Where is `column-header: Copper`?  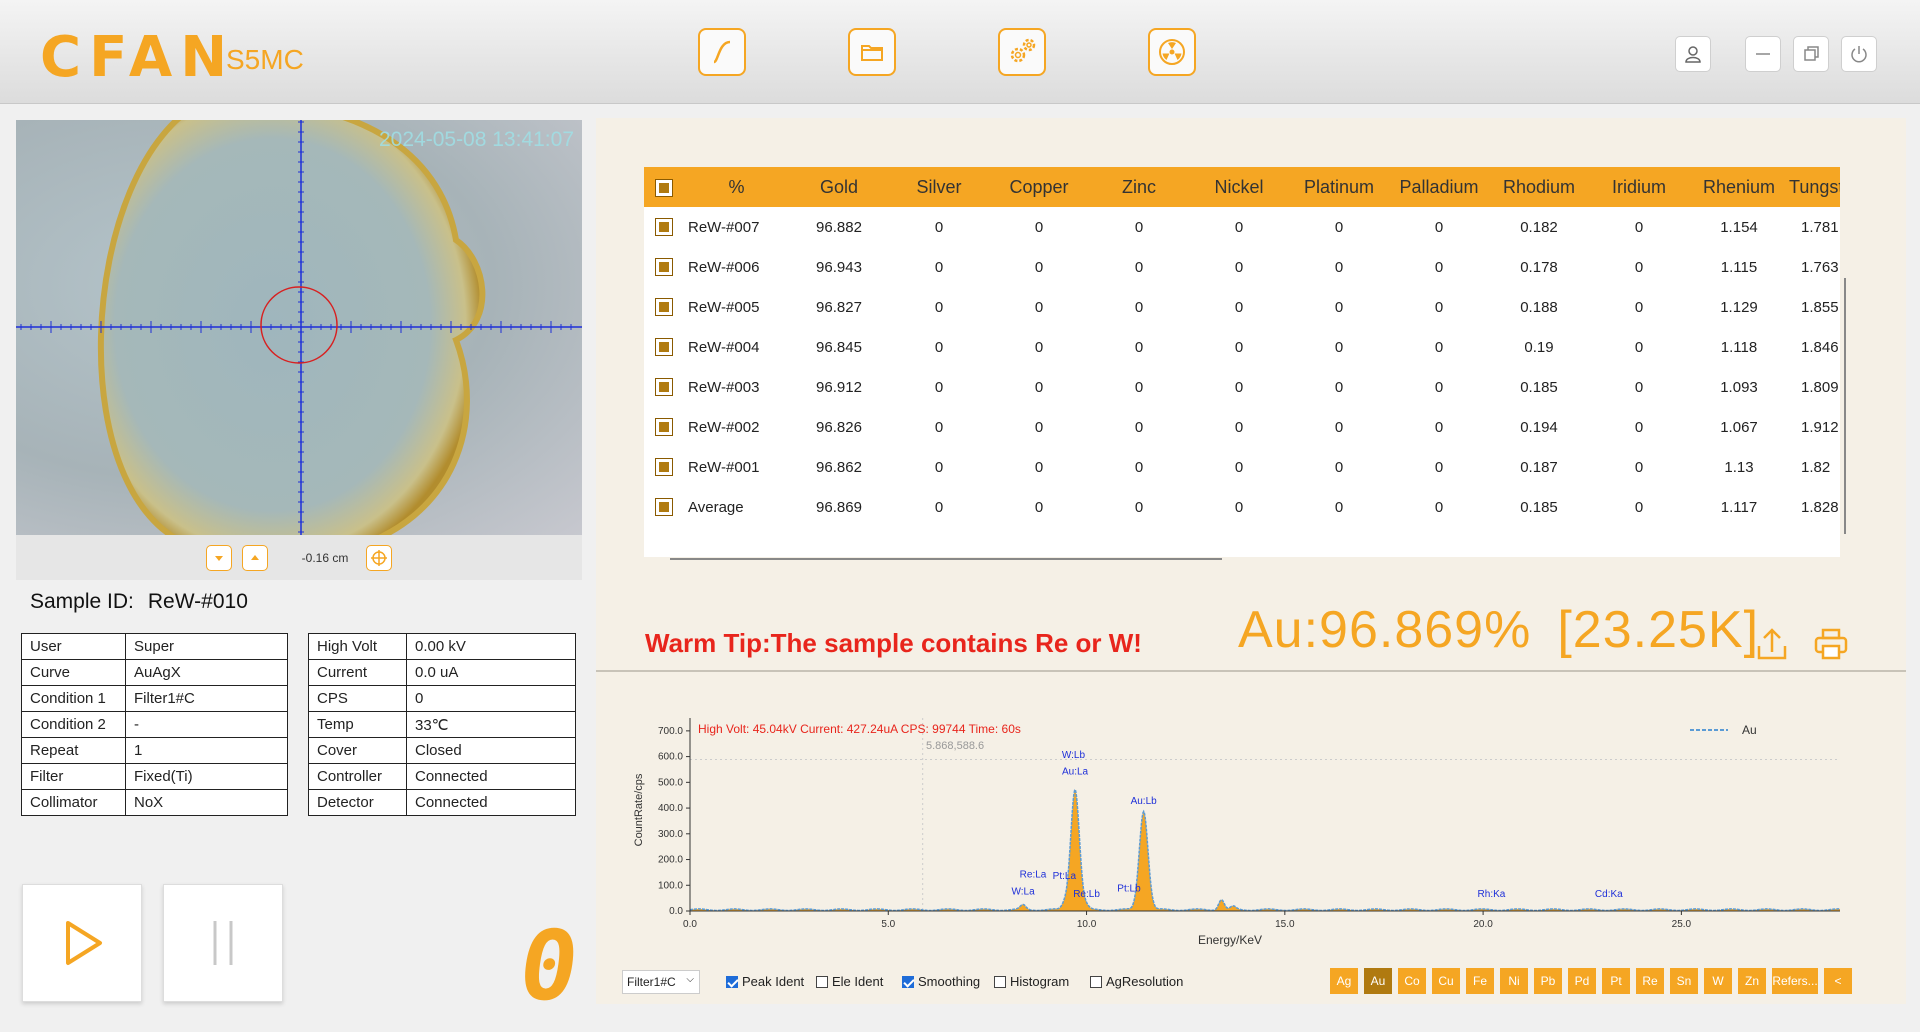
column-header: Copper is located at coordinates (1039, 187).